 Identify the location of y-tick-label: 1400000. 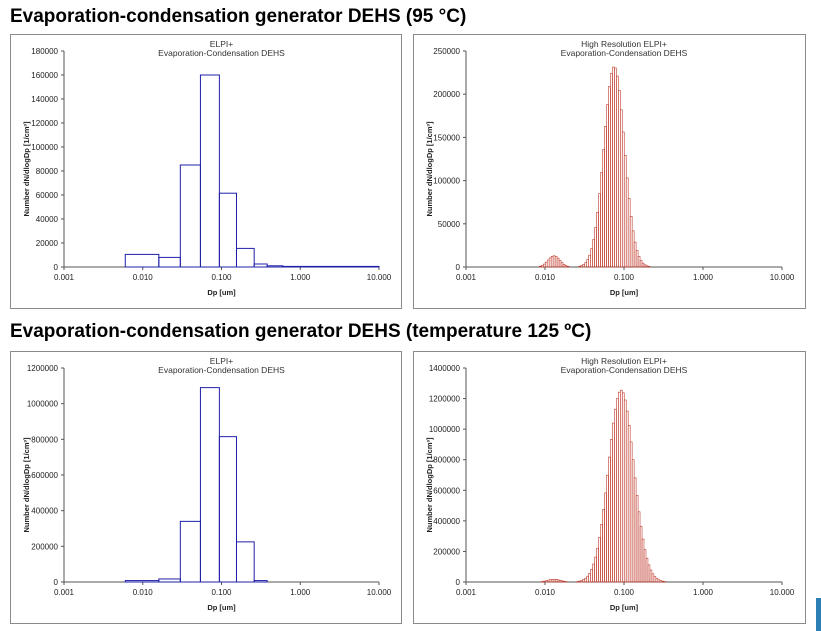
(445, 368).